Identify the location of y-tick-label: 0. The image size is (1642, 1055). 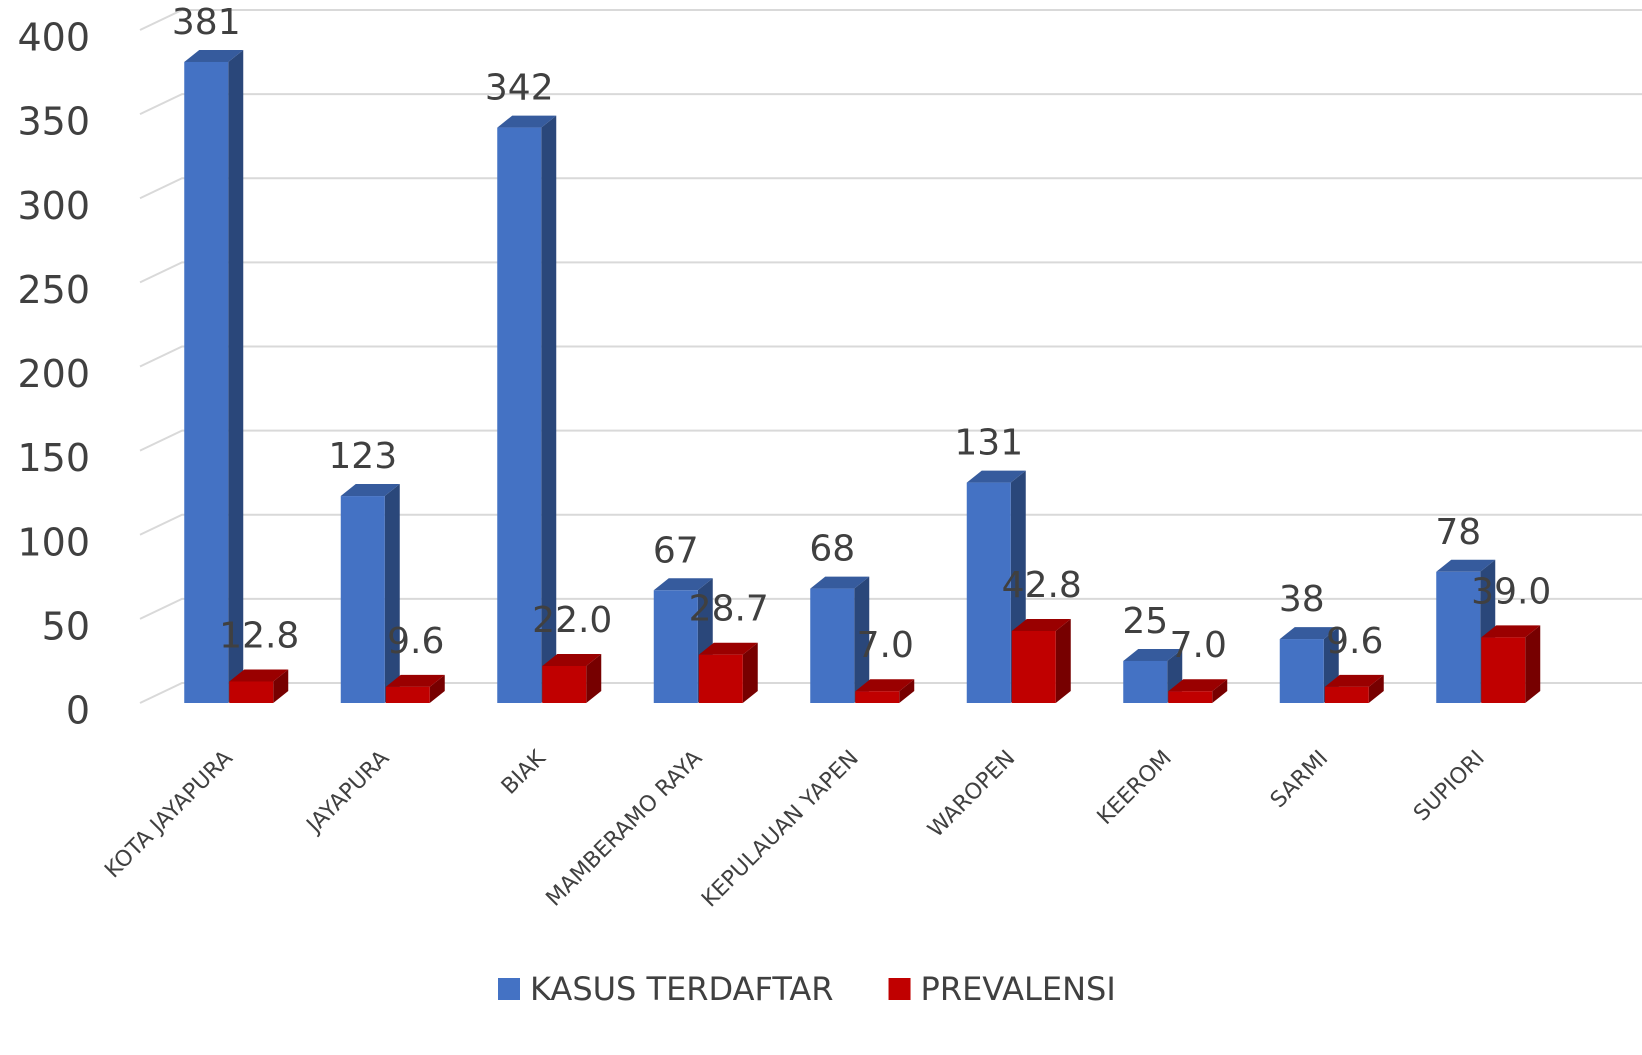
(78, 711).